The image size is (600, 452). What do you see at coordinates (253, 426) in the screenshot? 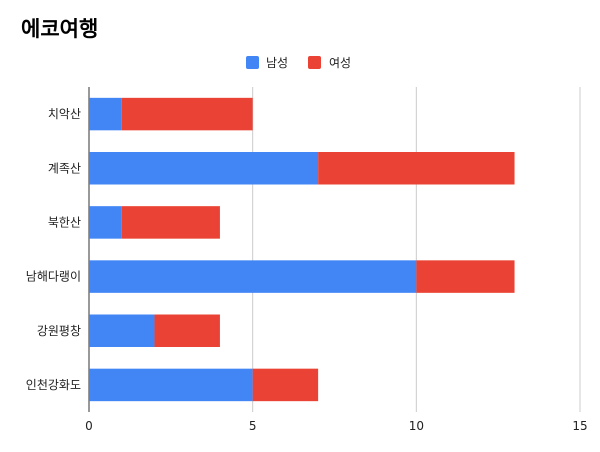
I see `x-tick-label: 5` at bounding box center [253, 426].